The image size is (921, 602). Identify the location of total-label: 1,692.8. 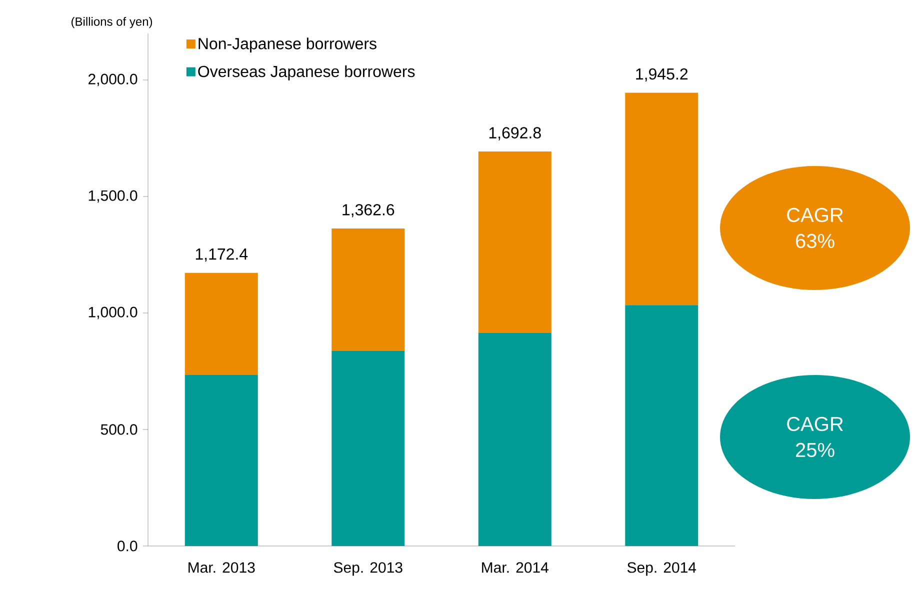
(515, 133).